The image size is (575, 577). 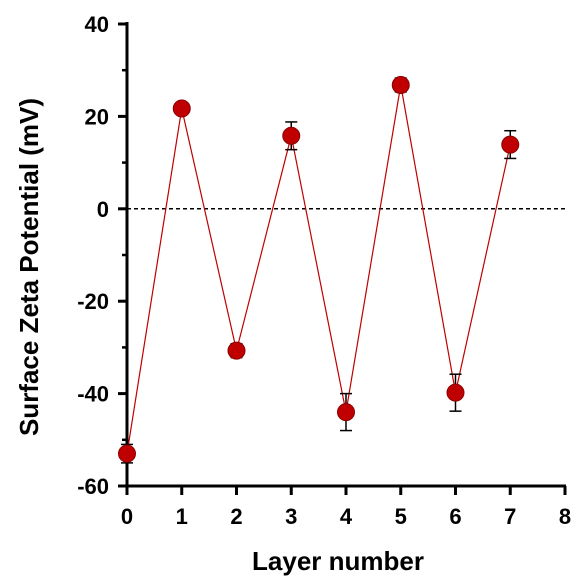 What do you see at coordinates (510, 516) in the screenshot?
I see `x-tick-label: 7` at bounding box center [510, 516].